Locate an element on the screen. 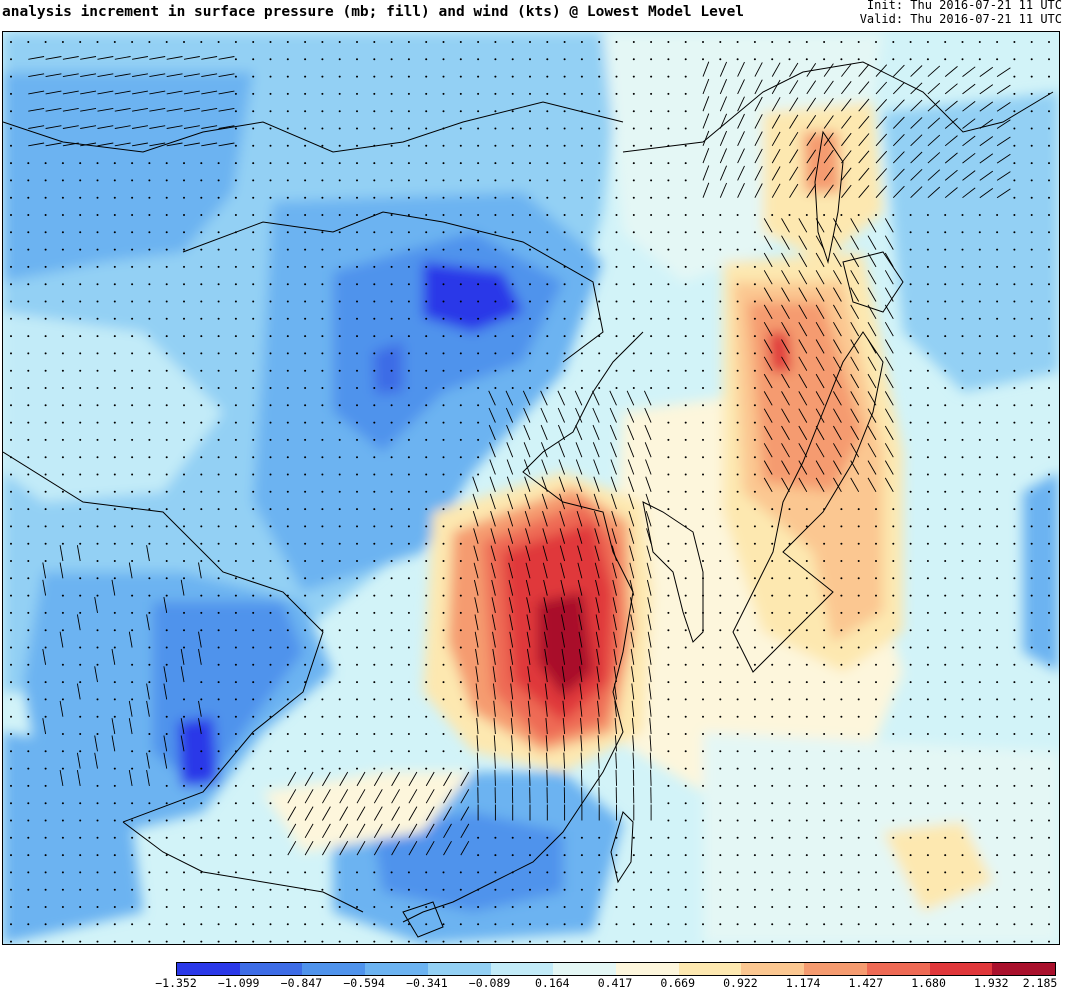 The height and width of the screenshot is (990, 1070). colorbar-segment is located at coordinates (396, 969).